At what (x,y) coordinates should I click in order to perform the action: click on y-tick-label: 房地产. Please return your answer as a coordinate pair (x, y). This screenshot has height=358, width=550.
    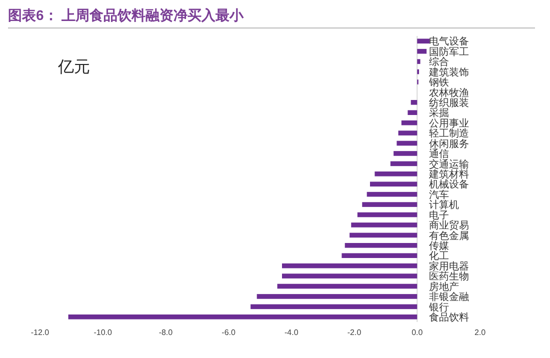
    Looking at the image, I should click on (444, 286).